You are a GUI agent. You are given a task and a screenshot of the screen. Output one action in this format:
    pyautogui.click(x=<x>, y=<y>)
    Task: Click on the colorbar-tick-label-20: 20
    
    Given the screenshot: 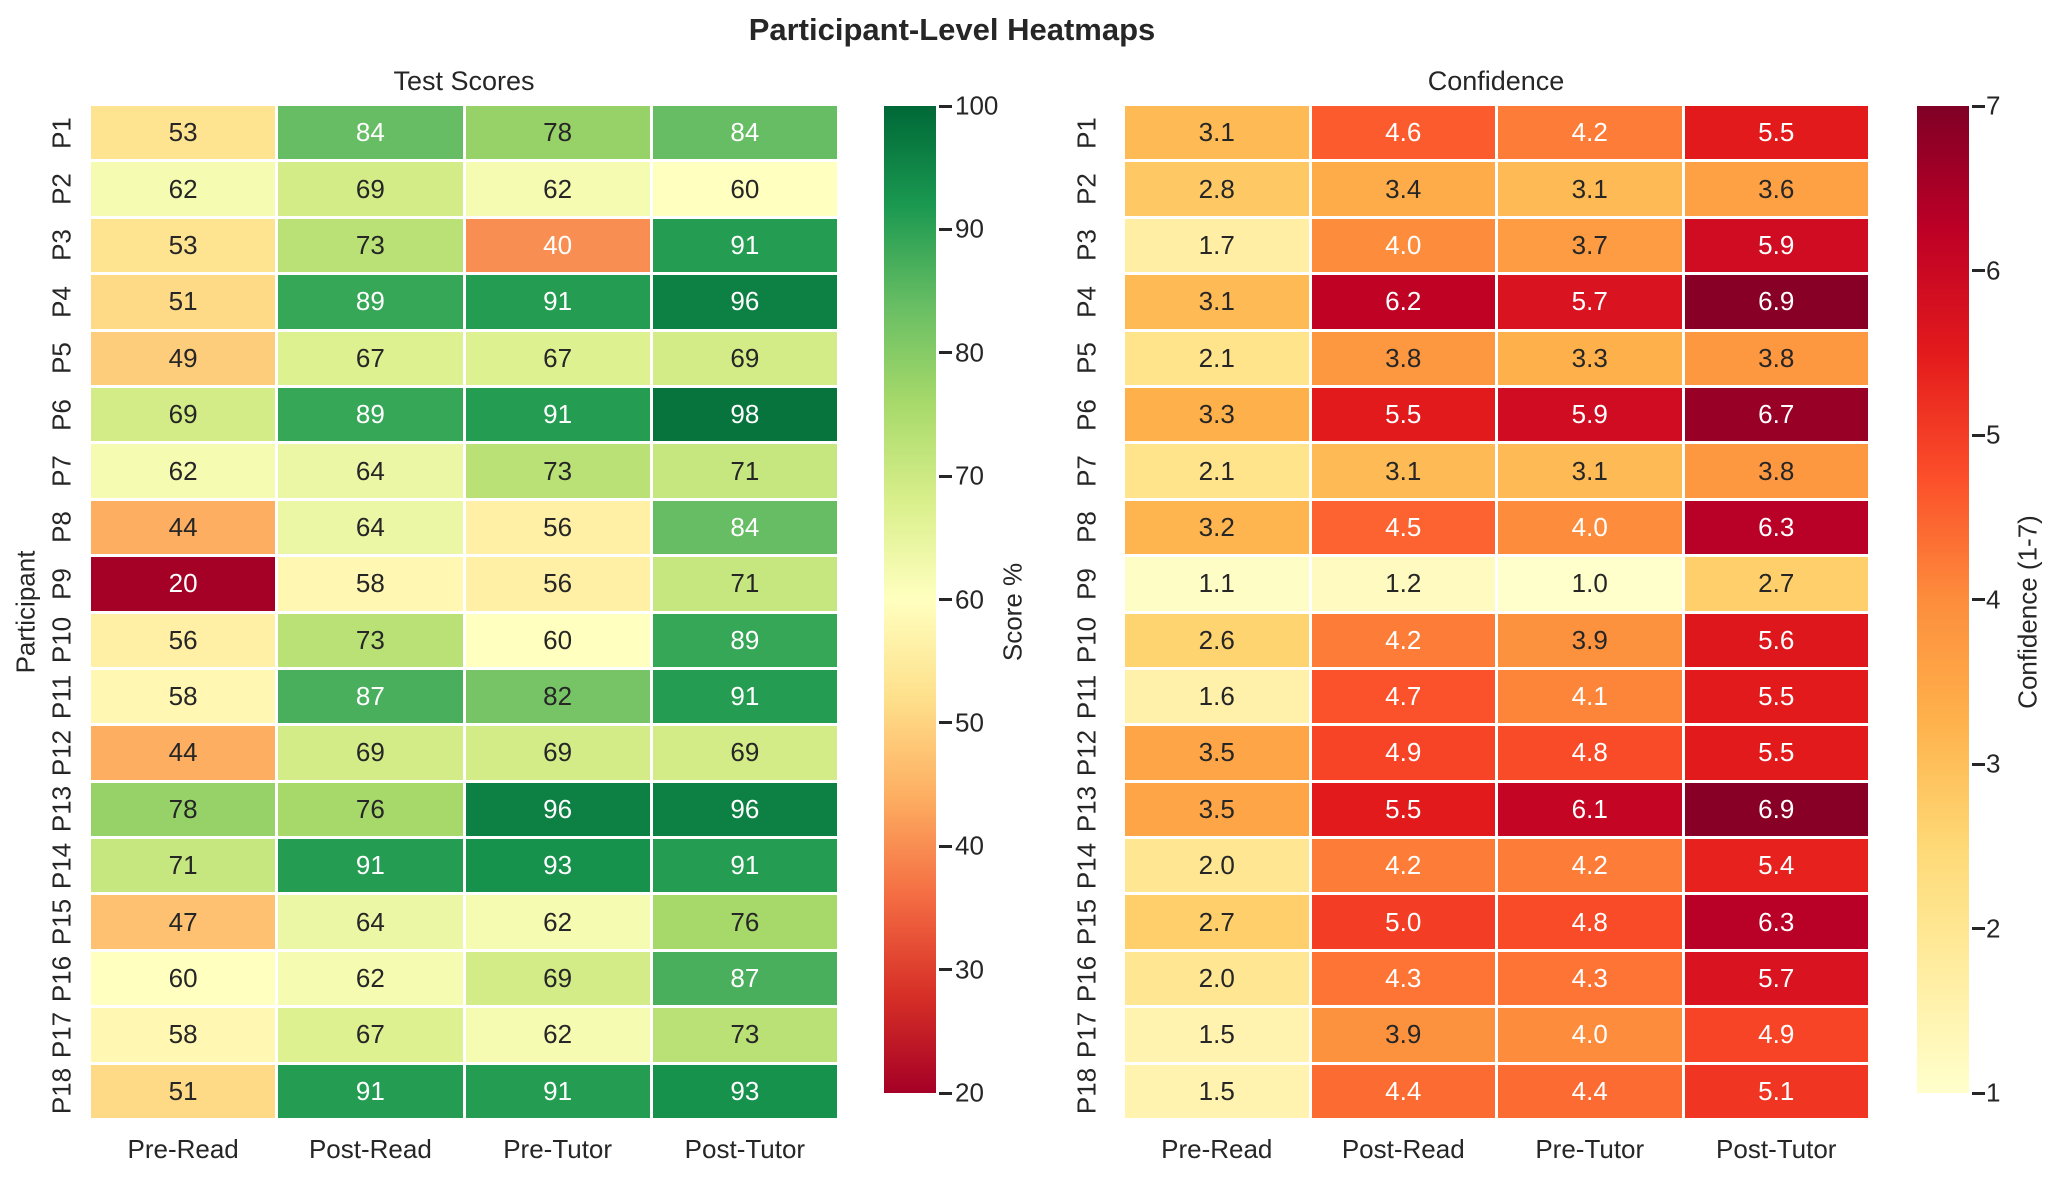 What is the action you would take?
    pyautogui.click(x=969, y=1092)
    